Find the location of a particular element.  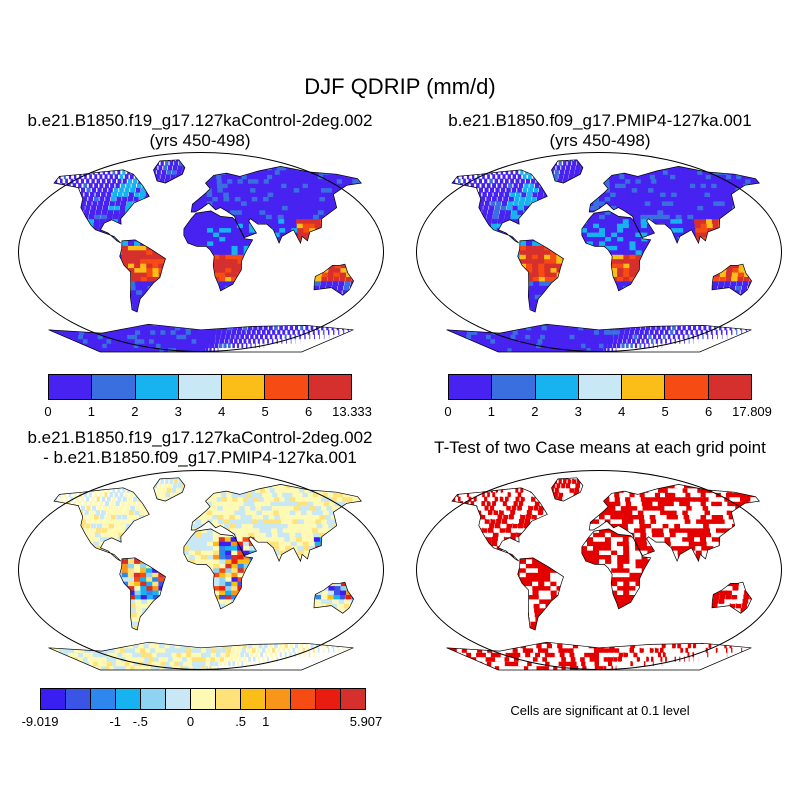

colorbar-pmip4 is located at coordinates (600, 387).